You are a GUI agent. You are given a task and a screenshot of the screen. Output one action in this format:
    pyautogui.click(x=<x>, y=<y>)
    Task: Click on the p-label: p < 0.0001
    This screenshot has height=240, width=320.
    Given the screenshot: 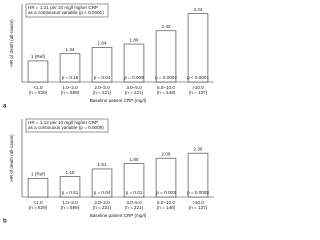 What is the action you would take?
    pyautogui.click(x=198, y=77)
    